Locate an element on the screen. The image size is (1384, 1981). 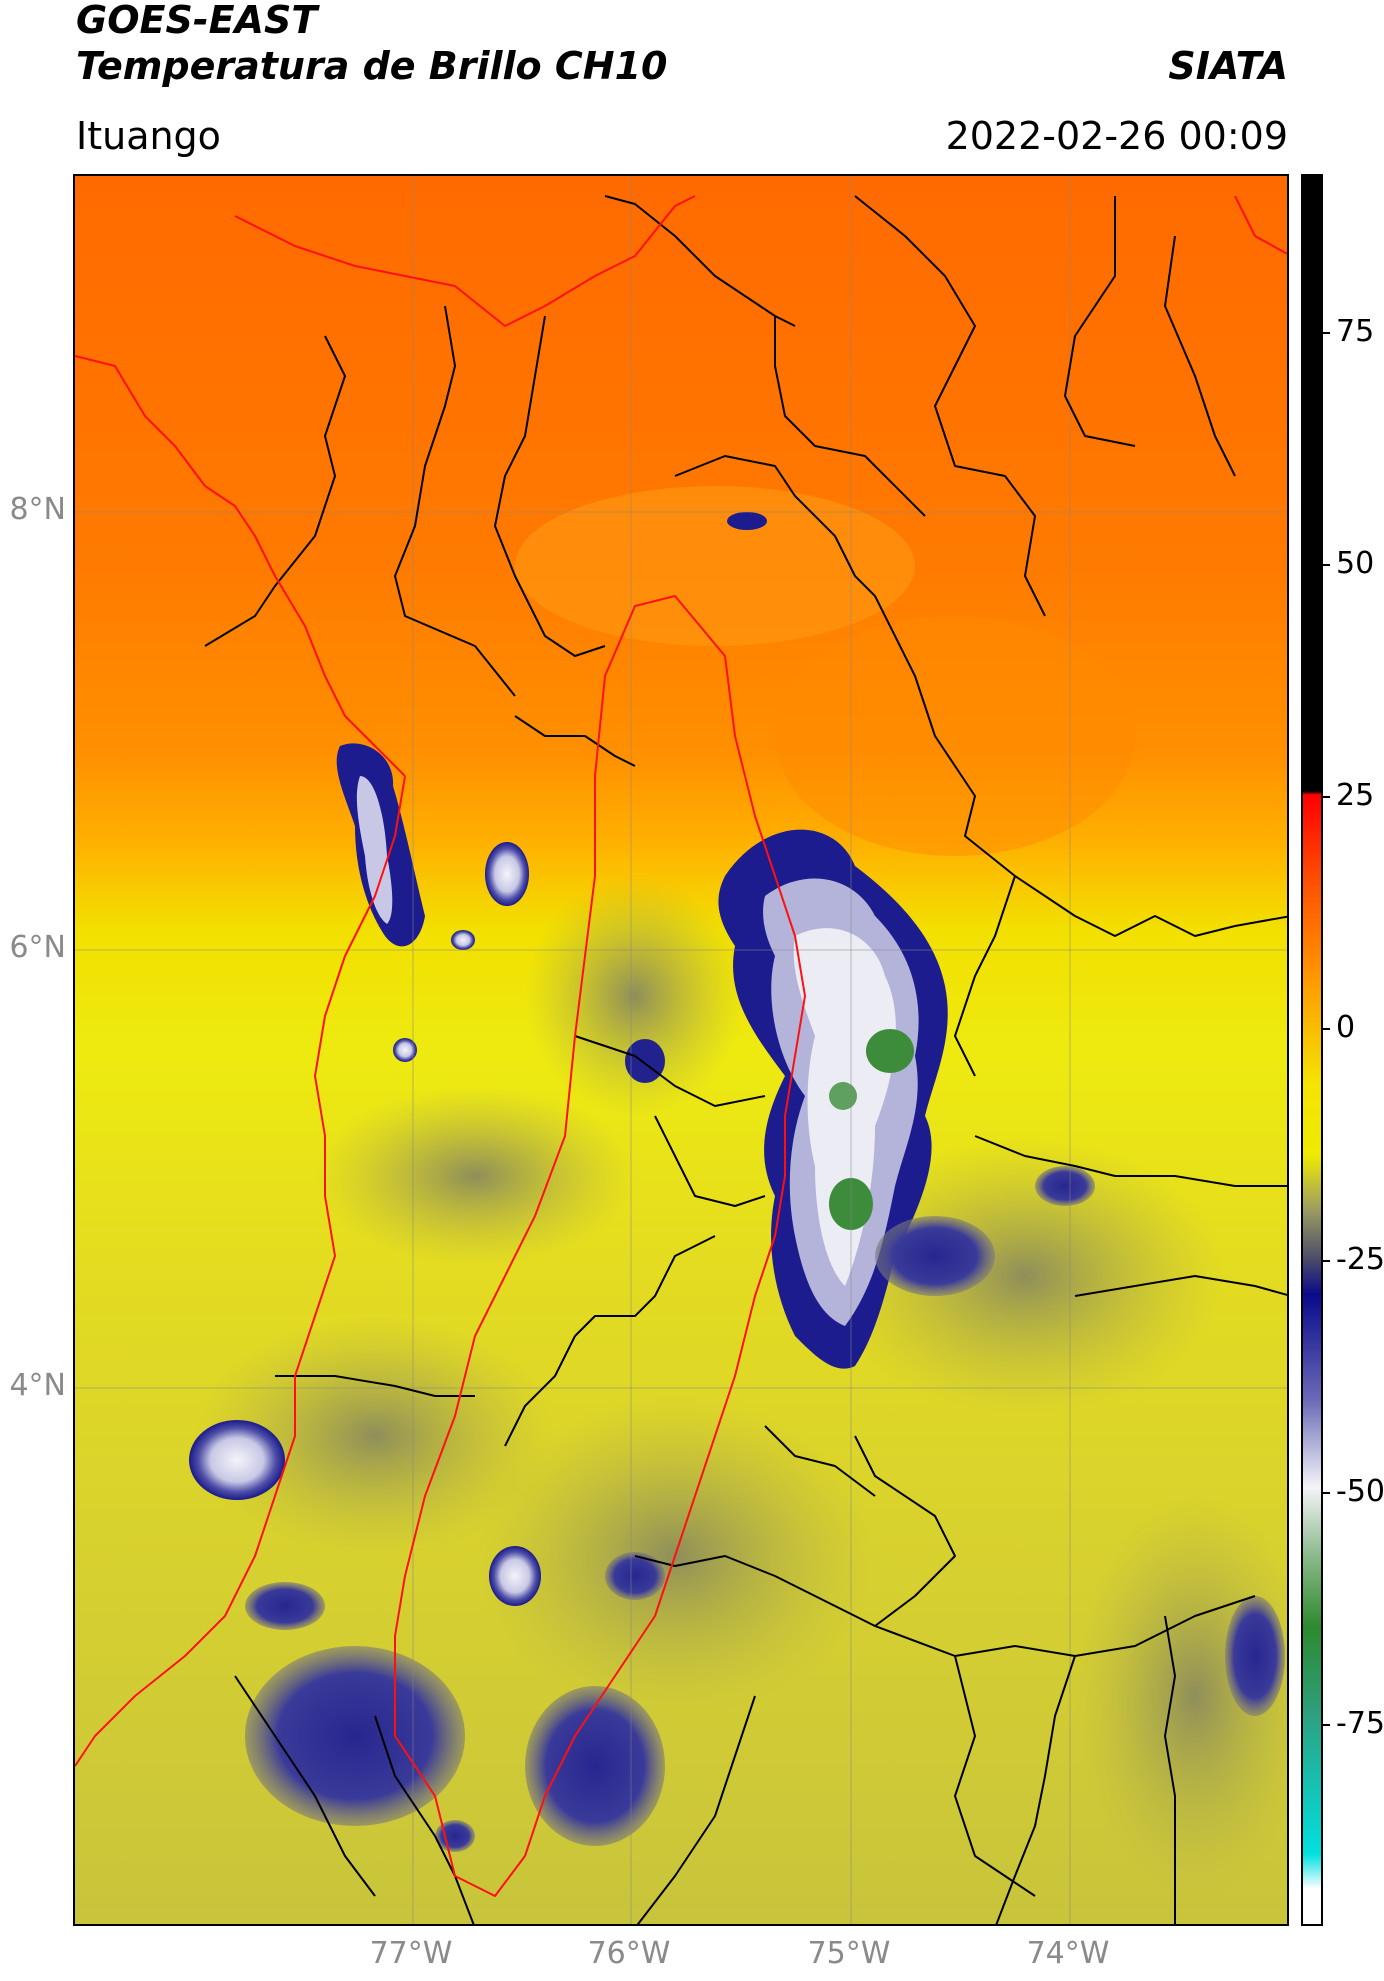
colorbar-tick-label-minus50: -50 is located at coordinates (1360, 1491).